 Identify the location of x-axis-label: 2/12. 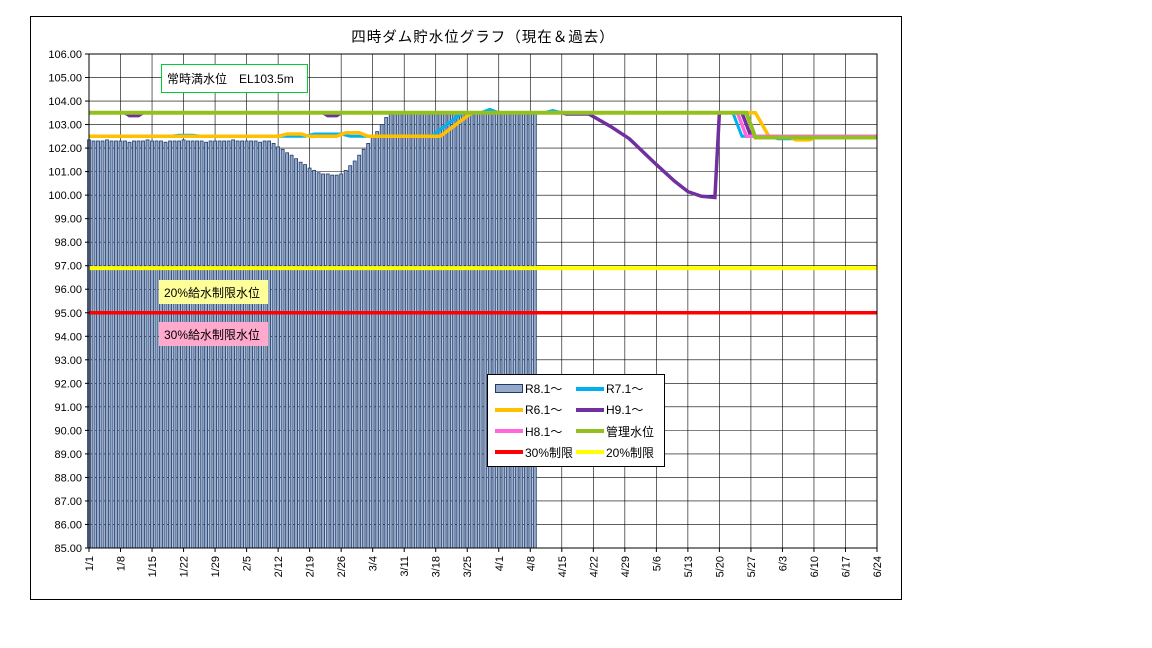
(279, 566).